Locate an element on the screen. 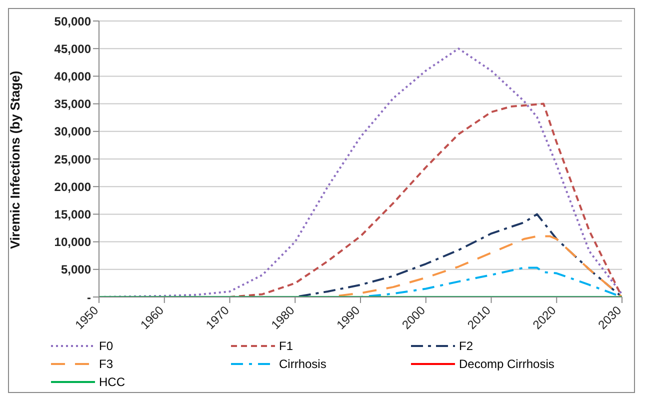  legend-label: Decomp Cirrhosis is located at coordinates (506, 364).